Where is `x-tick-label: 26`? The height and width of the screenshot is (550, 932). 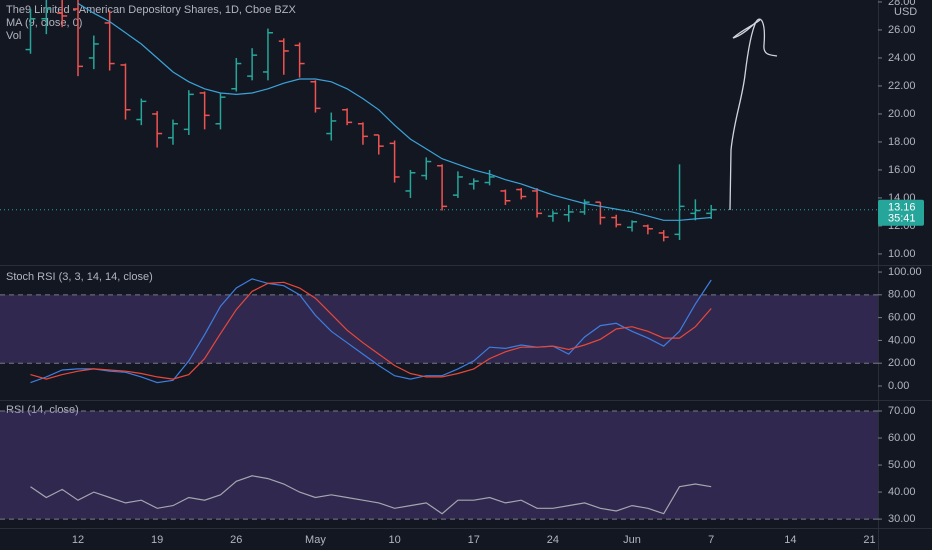 x-tick-label: 26 is located at coordinates (236, 540).